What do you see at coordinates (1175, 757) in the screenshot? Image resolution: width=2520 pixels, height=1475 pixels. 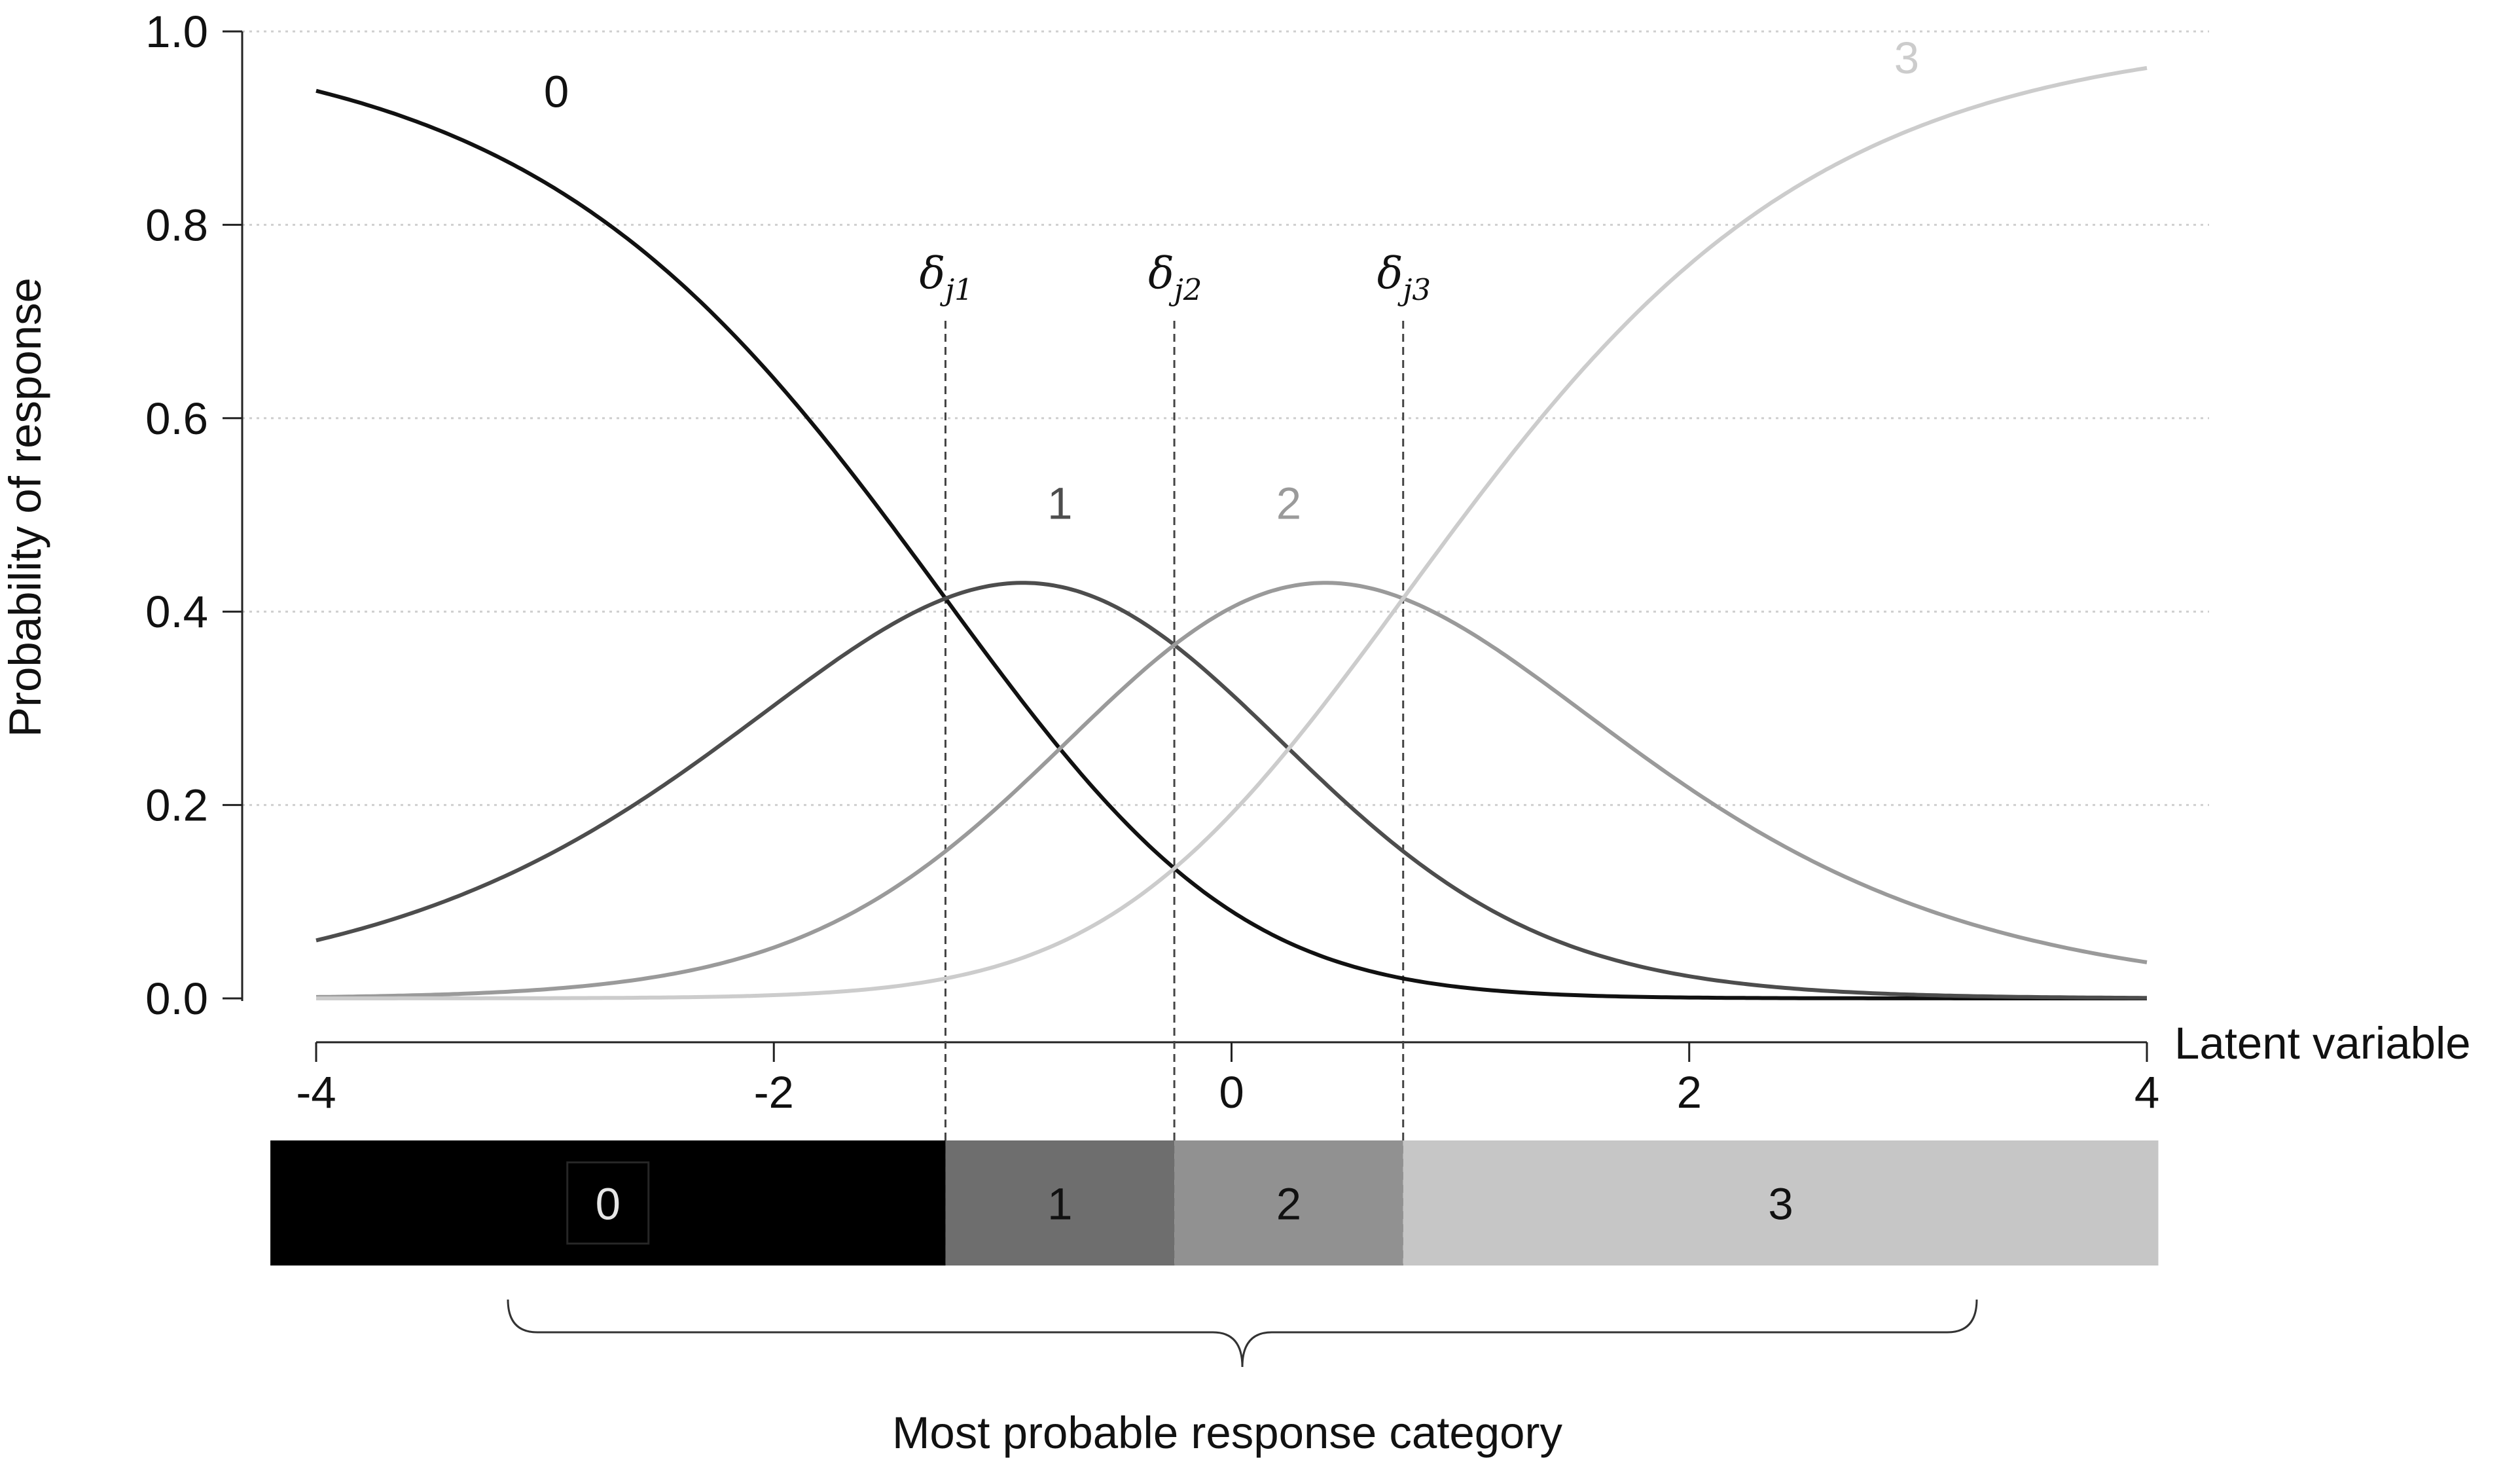 I see `threshold-lines: δj1 δj2 δj3` at bounding box center [1175, 757].